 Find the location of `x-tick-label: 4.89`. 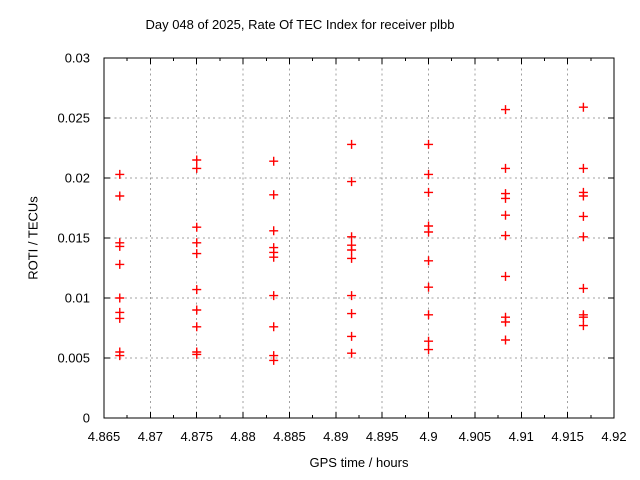

x-tick-label: 4.89 is located at coordinates (335, 436).